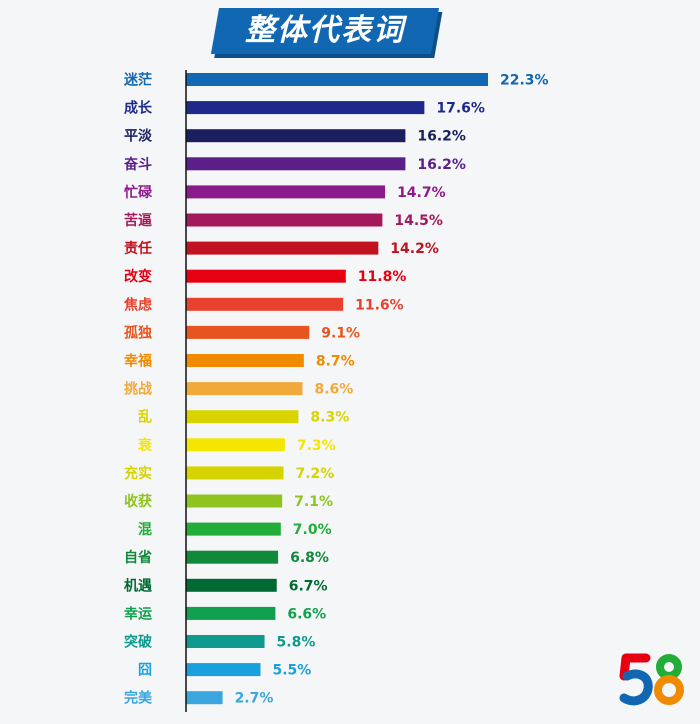 The height and width of the screenshot is (724, 700). What do you see at coordinates (233, 529) in the screenshot?
I see `bar-混` at bounding box center [233, 529].